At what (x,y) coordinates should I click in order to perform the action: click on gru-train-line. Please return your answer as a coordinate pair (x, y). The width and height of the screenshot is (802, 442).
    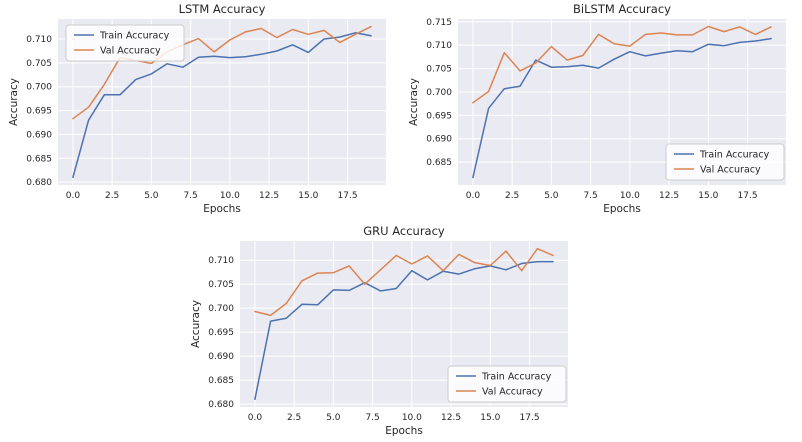
    Looking at the image, I should click on (404, 330).